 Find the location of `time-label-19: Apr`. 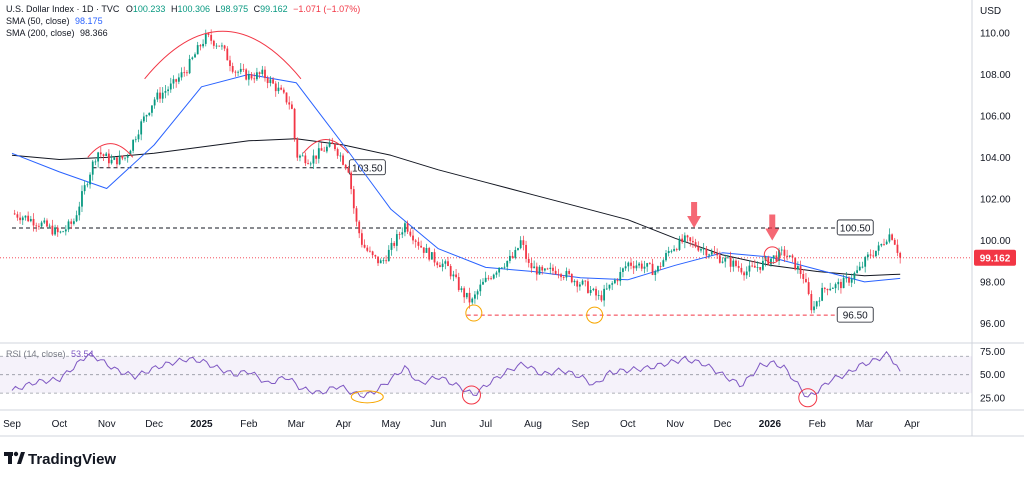

time-label-19: Apr is located at coordinates (912, 424).